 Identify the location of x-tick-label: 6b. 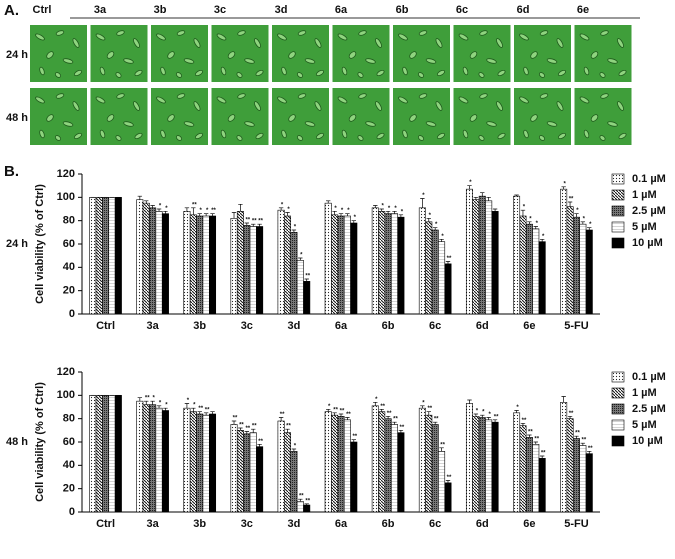
(388, 326).